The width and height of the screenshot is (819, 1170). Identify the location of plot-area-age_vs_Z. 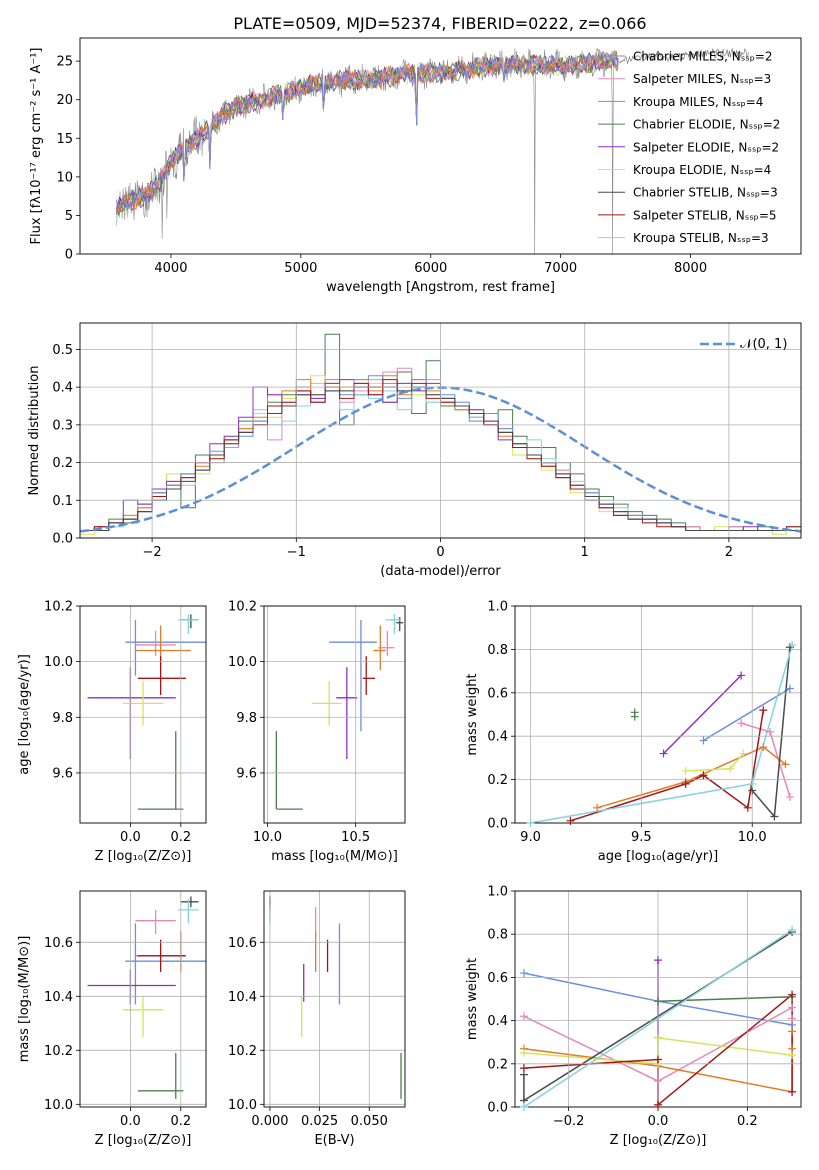
(146, 712).